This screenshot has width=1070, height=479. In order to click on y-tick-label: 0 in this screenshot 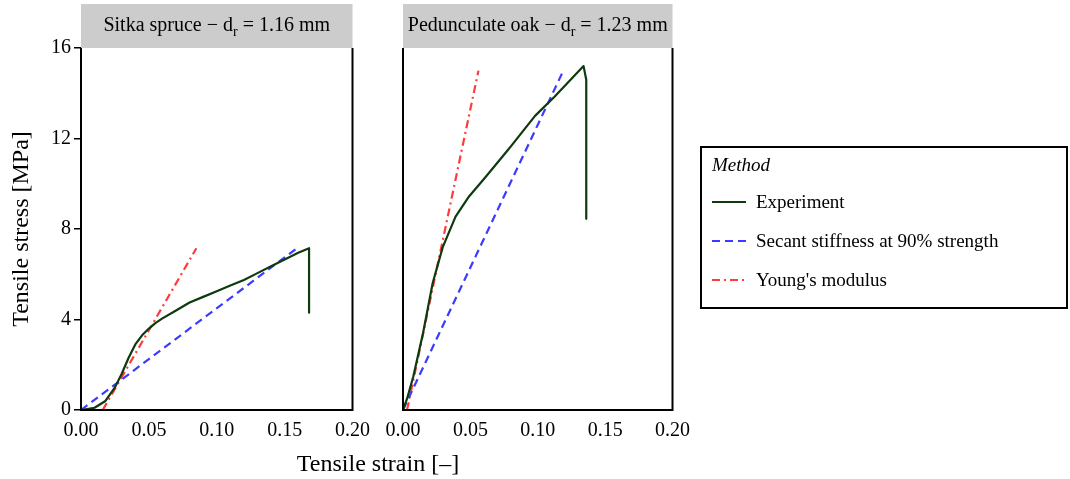, I will do `click(66, 408)`.